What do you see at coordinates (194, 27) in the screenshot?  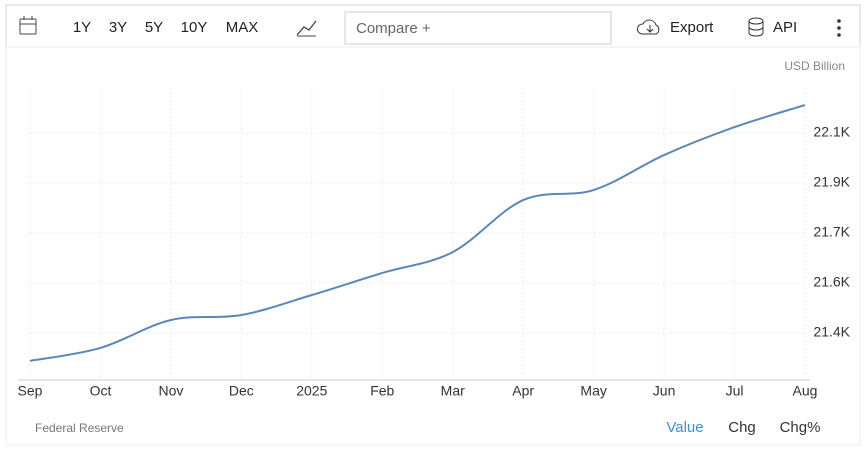 I see `range-button: 10Y` at bounding box center [194, 27].